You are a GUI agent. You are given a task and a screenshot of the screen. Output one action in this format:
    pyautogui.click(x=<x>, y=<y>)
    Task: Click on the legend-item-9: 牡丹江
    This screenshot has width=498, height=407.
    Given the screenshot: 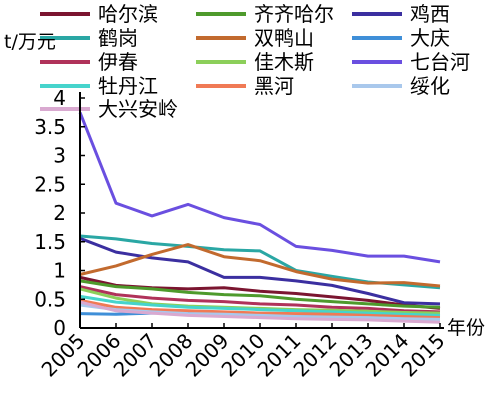 What is the action you would take?
    pyautogui.click(x=99, y=86)
    